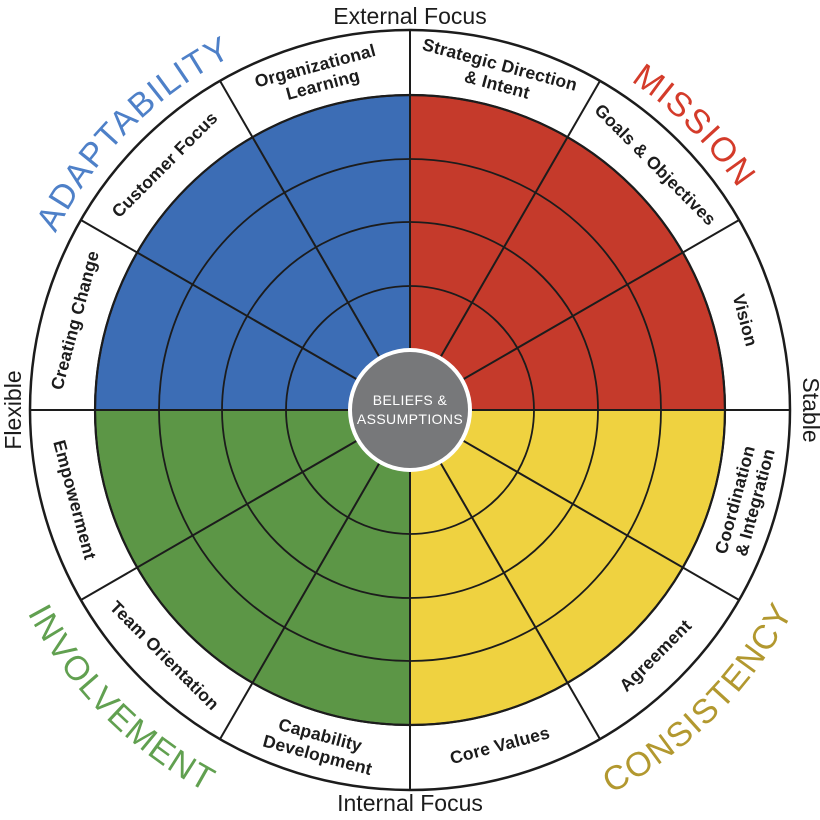 The height and width of the screenshot is (820, 820). I want to click on segment-creating-change: Creating Change, so click(75, 319).